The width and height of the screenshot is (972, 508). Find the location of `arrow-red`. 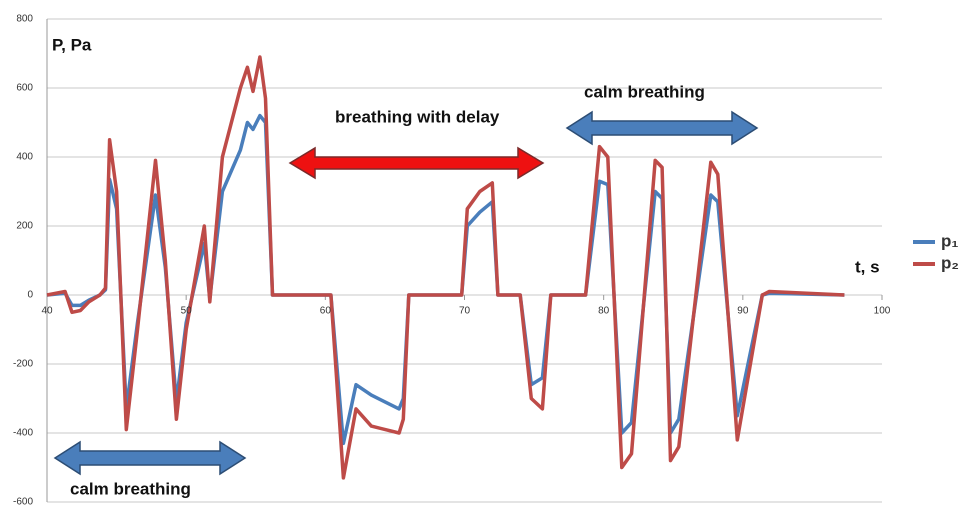

arrow-red is located at coordinates (416, 163).